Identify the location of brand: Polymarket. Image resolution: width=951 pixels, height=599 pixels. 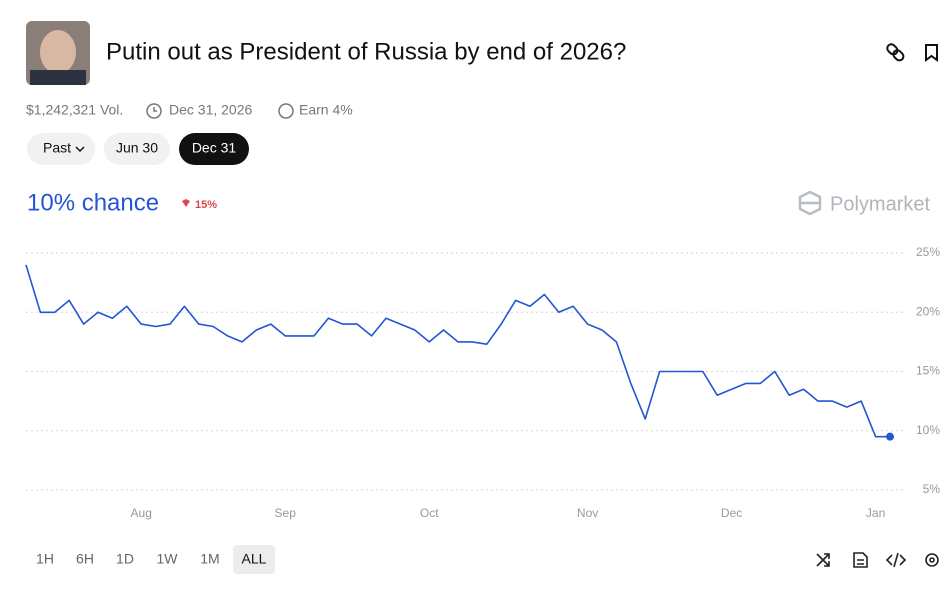
(880, 204).